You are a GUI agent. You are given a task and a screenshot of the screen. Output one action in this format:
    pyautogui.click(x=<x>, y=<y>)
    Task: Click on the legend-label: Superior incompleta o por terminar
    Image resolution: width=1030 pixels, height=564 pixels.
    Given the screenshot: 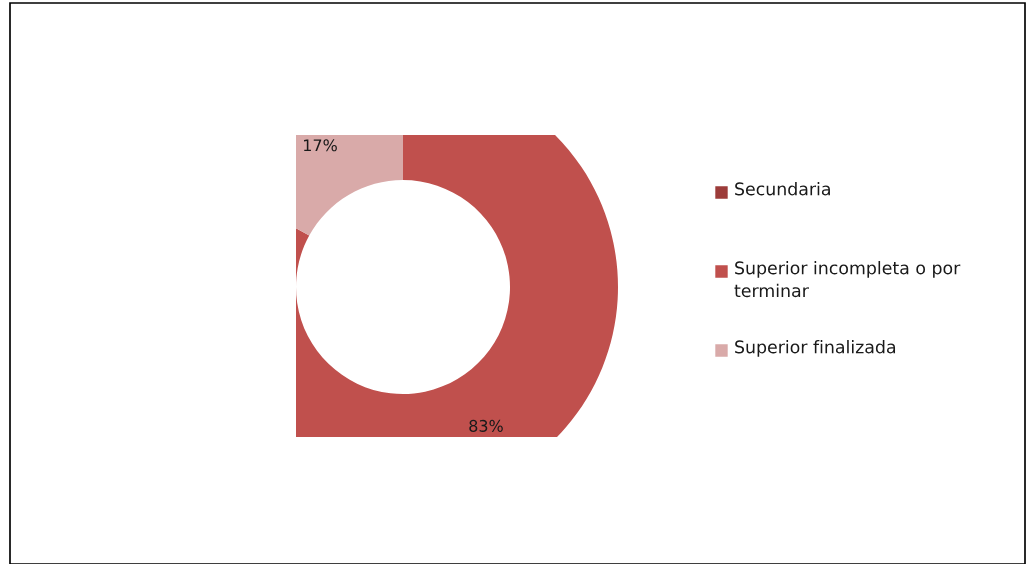 What is the action you would take?
    pyautogui.click(x=847, y=279)
    